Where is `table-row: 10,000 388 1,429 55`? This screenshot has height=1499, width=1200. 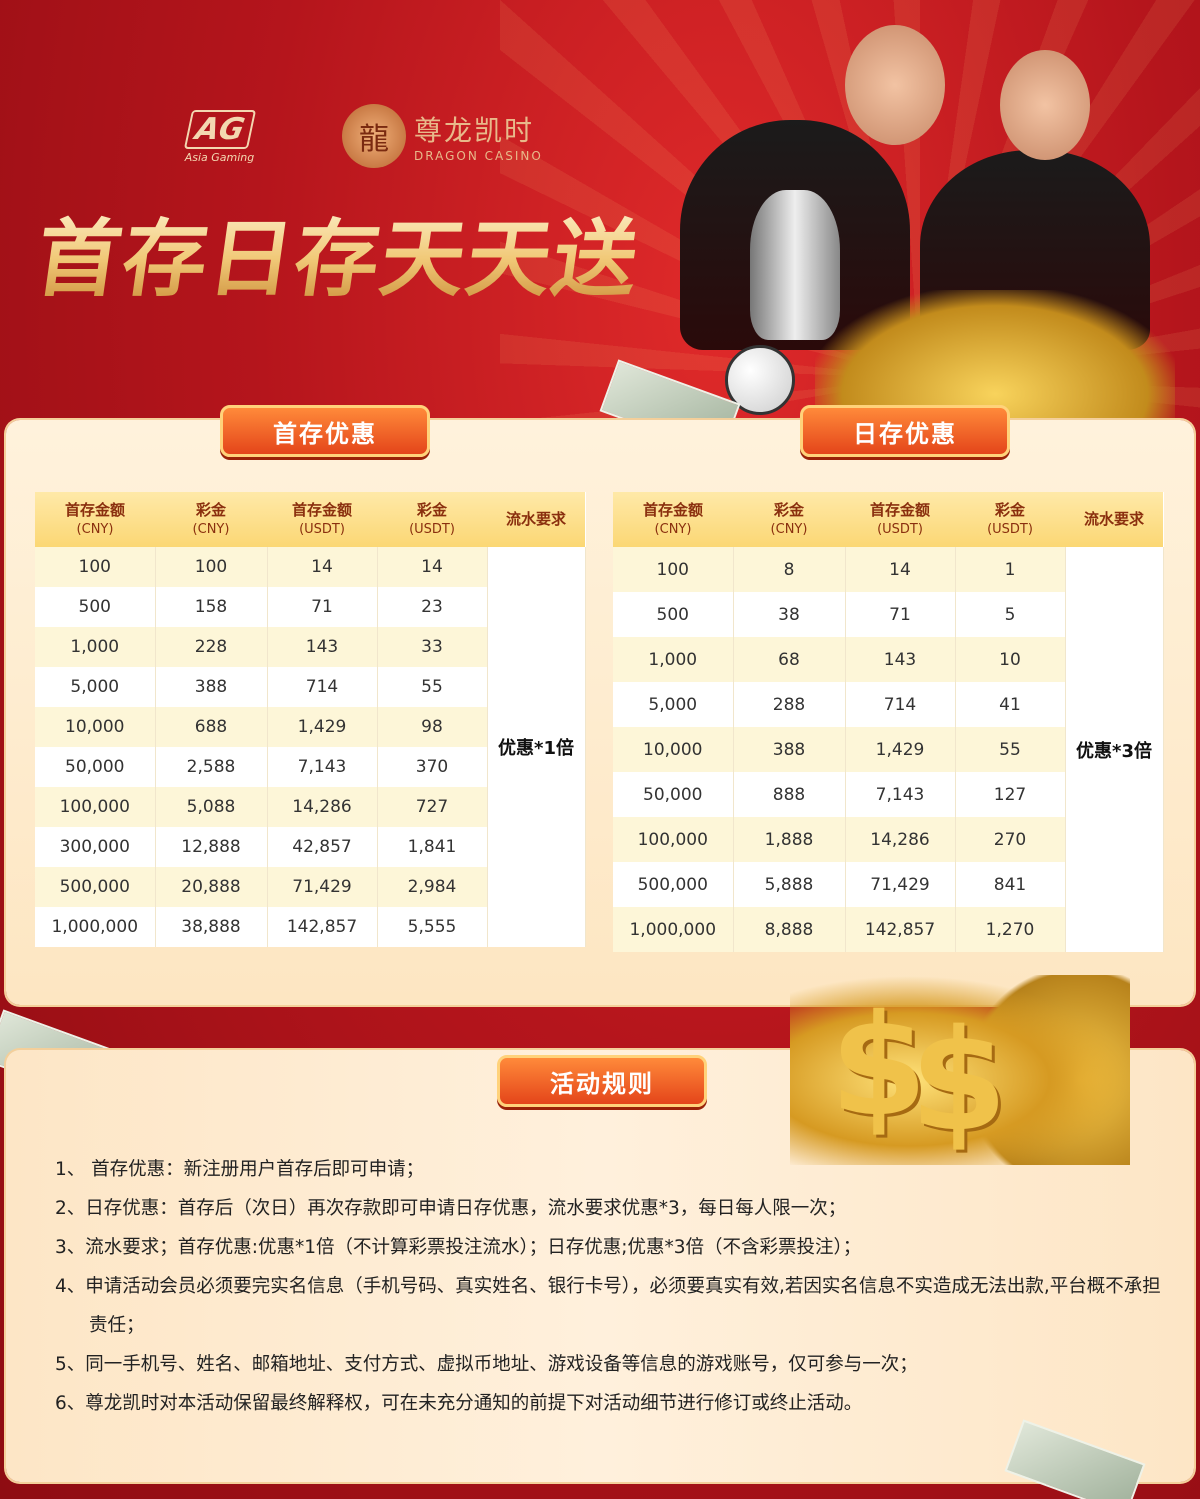
table-row: 10,000 388 1,429 55 is located at coordinates (888, 749).